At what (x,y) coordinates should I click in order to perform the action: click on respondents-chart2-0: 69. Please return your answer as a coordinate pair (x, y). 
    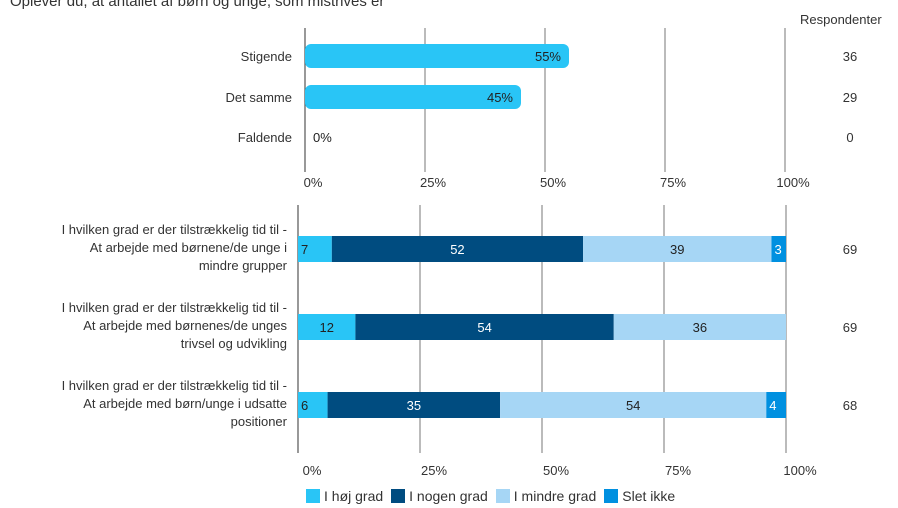
    Looking at the image, I should click on (850, 249).